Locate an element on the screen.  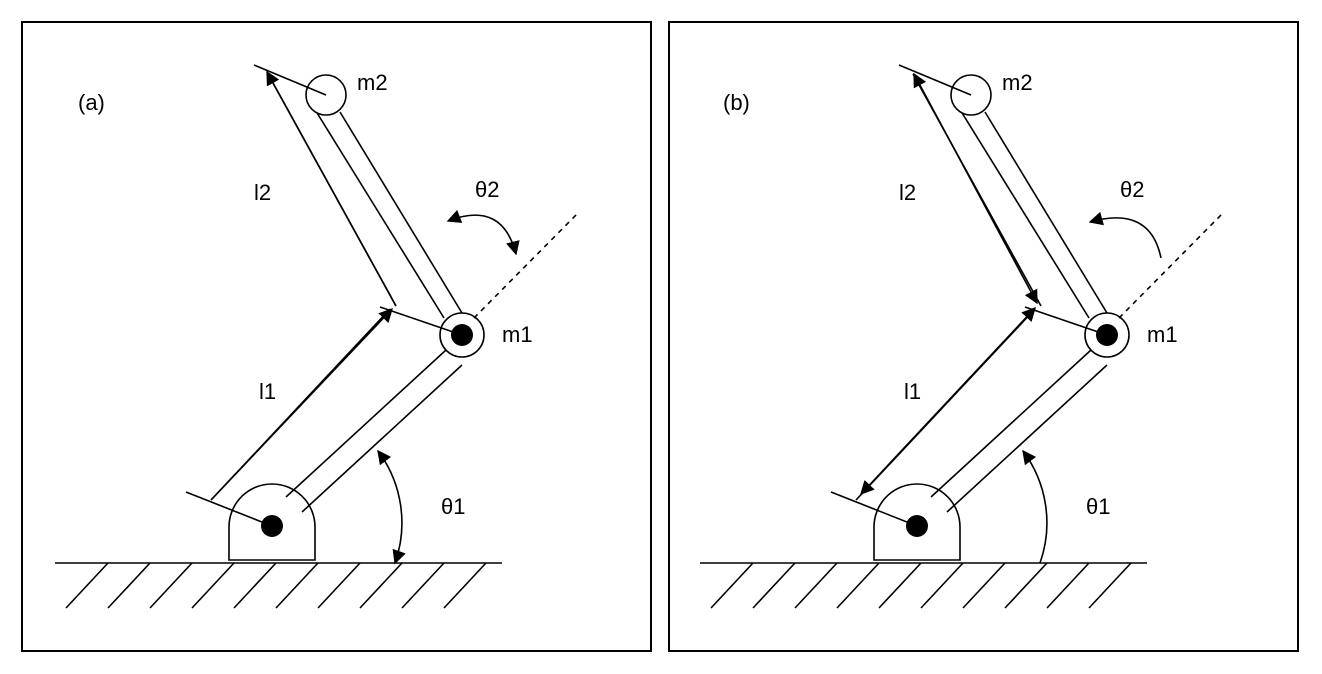
panel-label: (b) is located at coordinates (736, 102).